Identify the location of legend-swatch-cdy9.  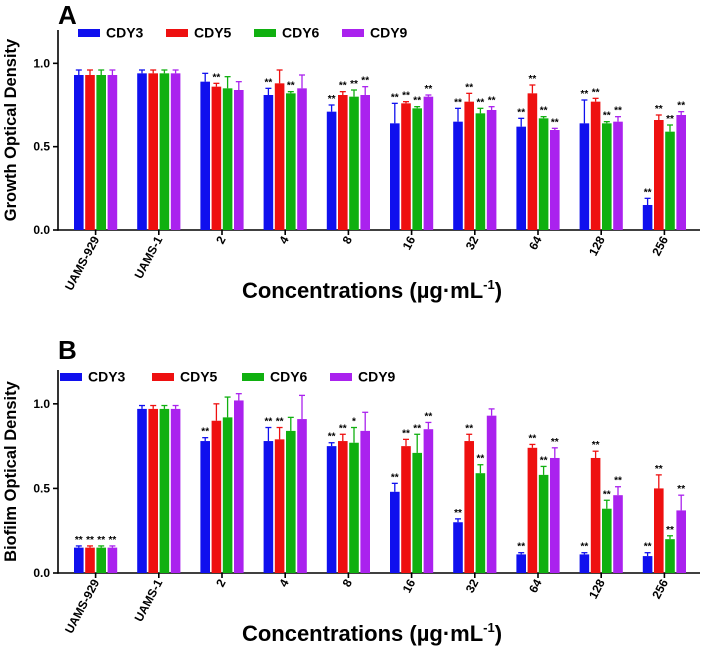
(341, 377).